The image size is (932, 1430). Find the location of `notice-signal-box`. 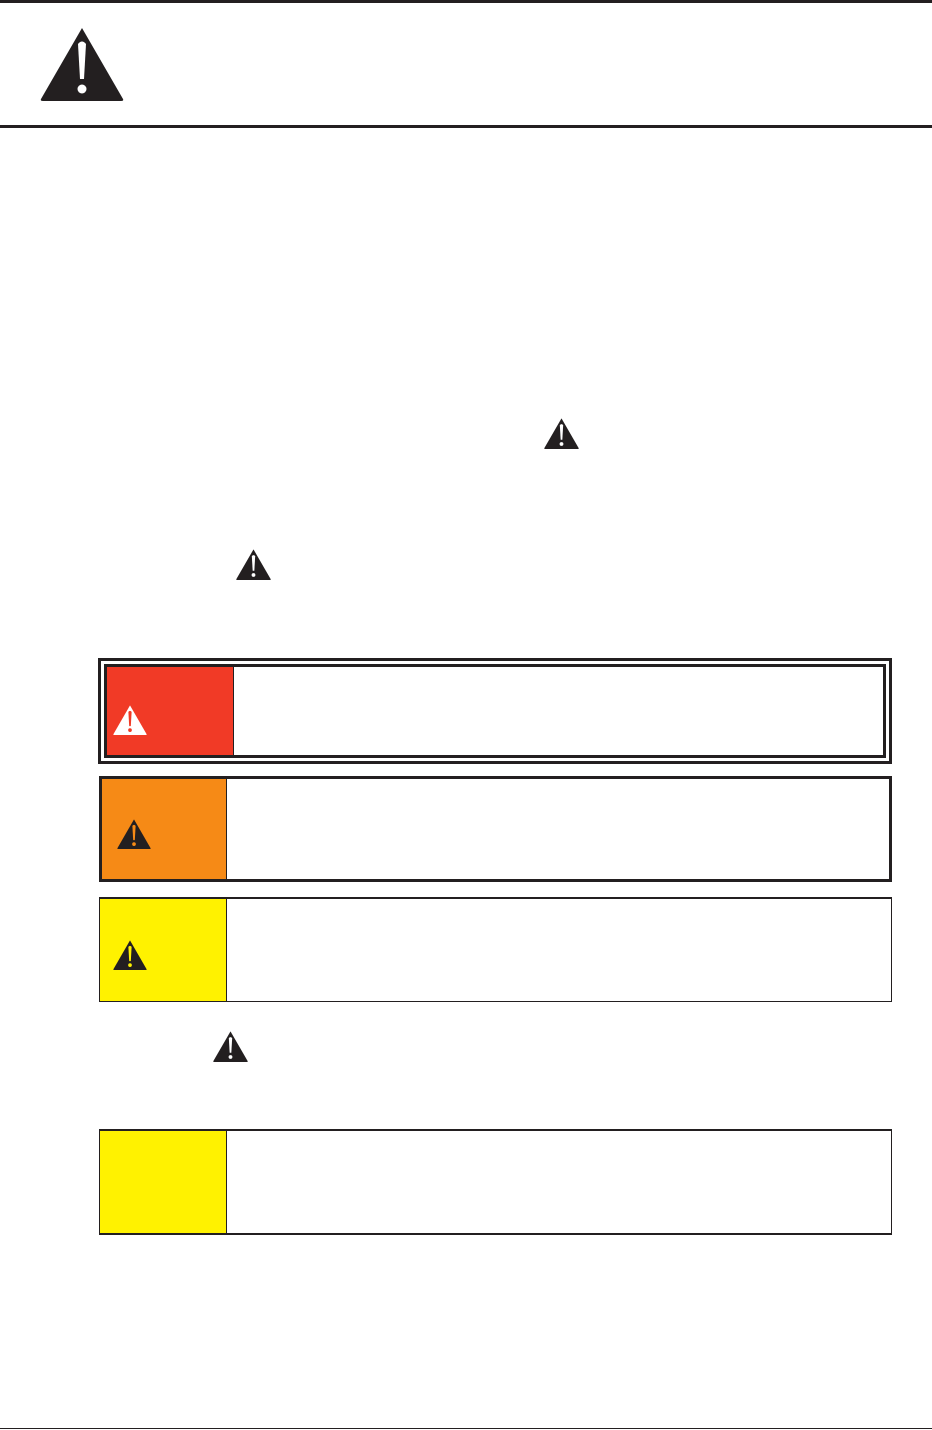

notice-signal-box is located at coordinates (495, 1182).